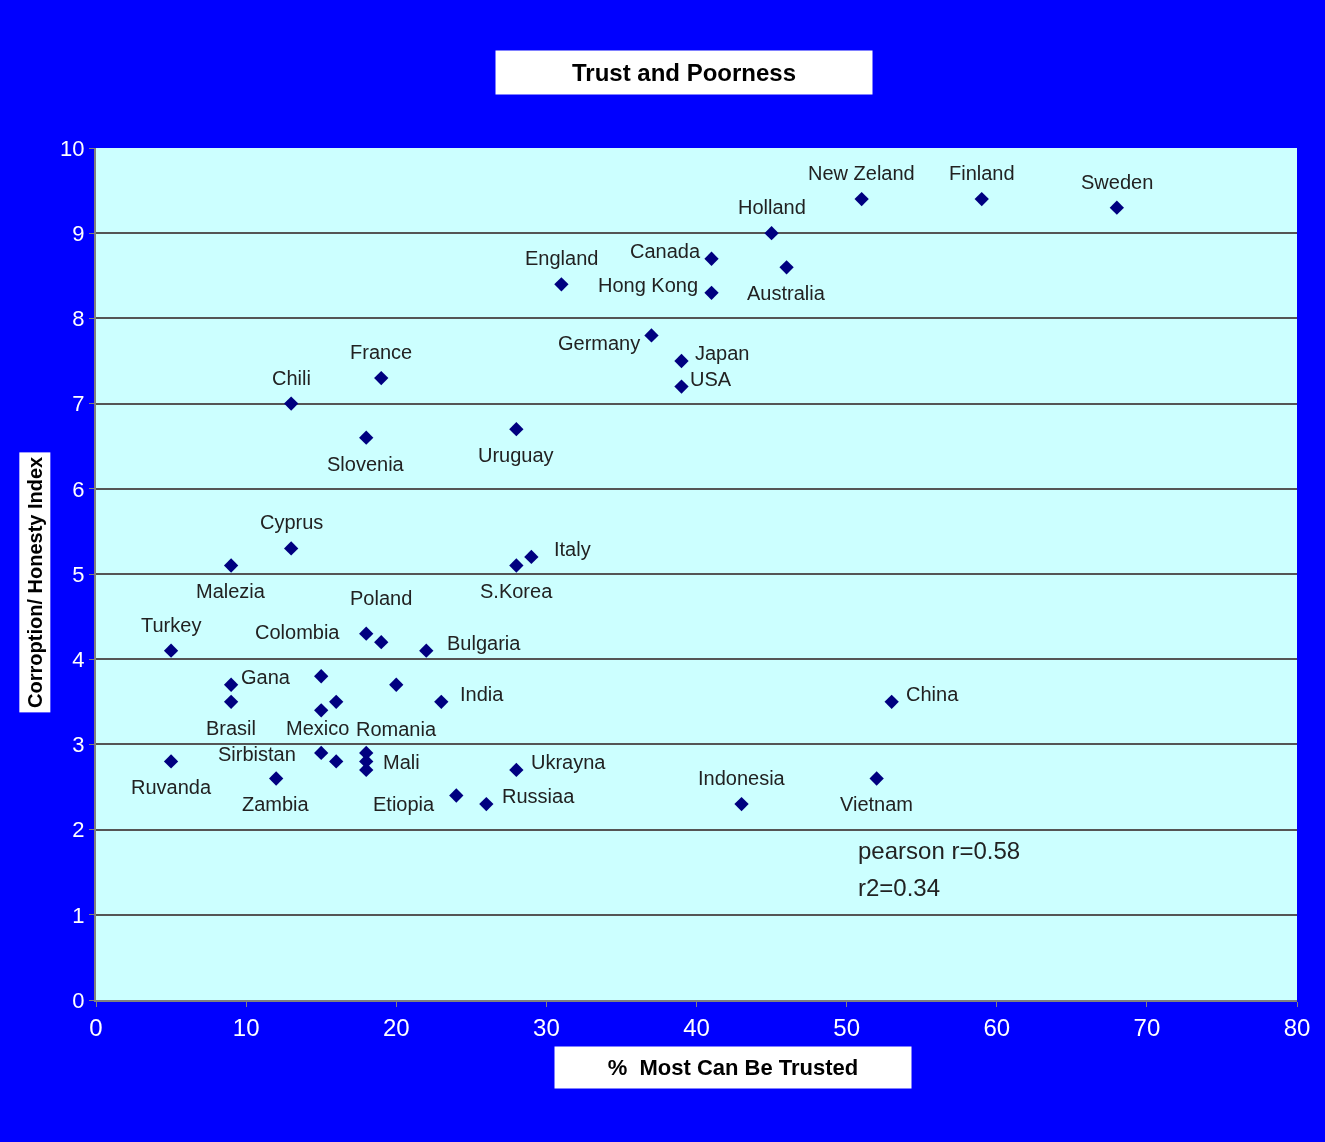 The height and width of the screenshot is (1142, 1325). I want to click on y-tick-label: 6, so click(78, 489).